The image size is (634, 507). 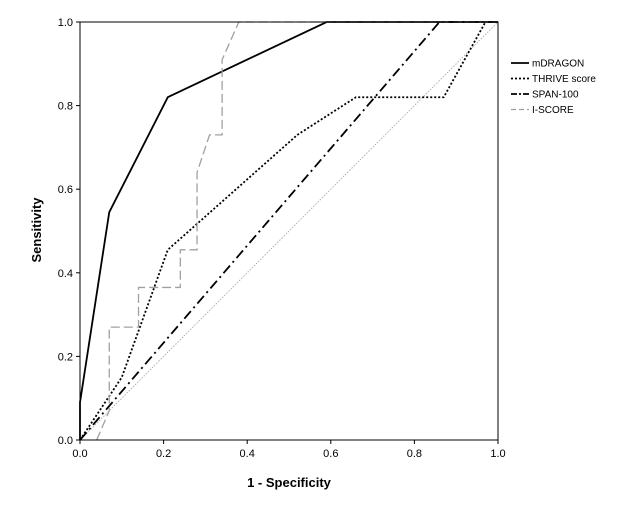 I want to click on x-tick-label: 0.0, so click(x=79, y=454).